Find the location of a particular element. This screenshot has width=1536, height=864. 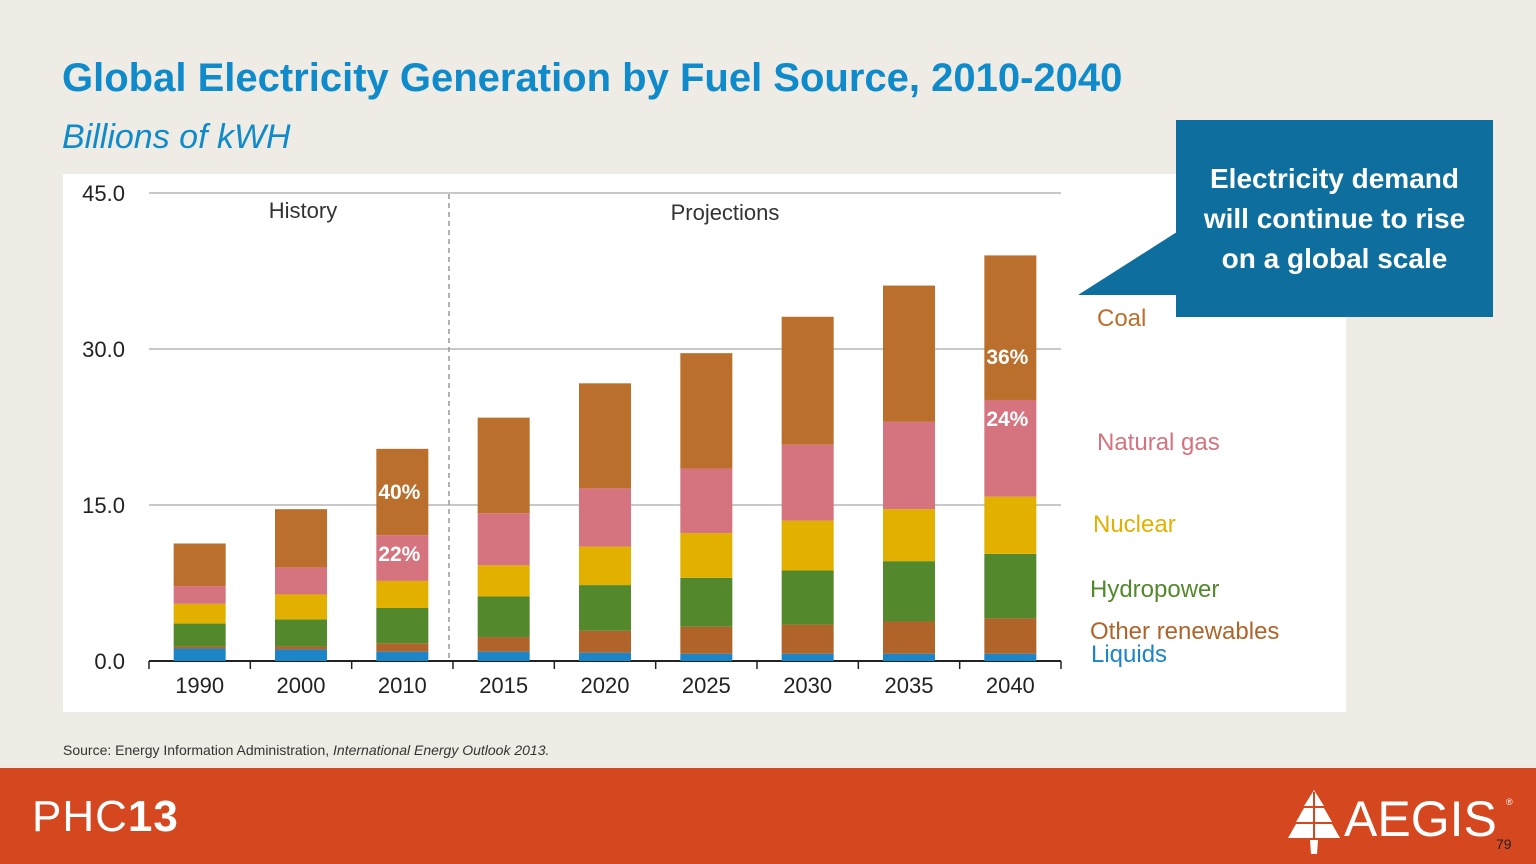

x-tick-label: 2035 is located at coordinates (909, 685).